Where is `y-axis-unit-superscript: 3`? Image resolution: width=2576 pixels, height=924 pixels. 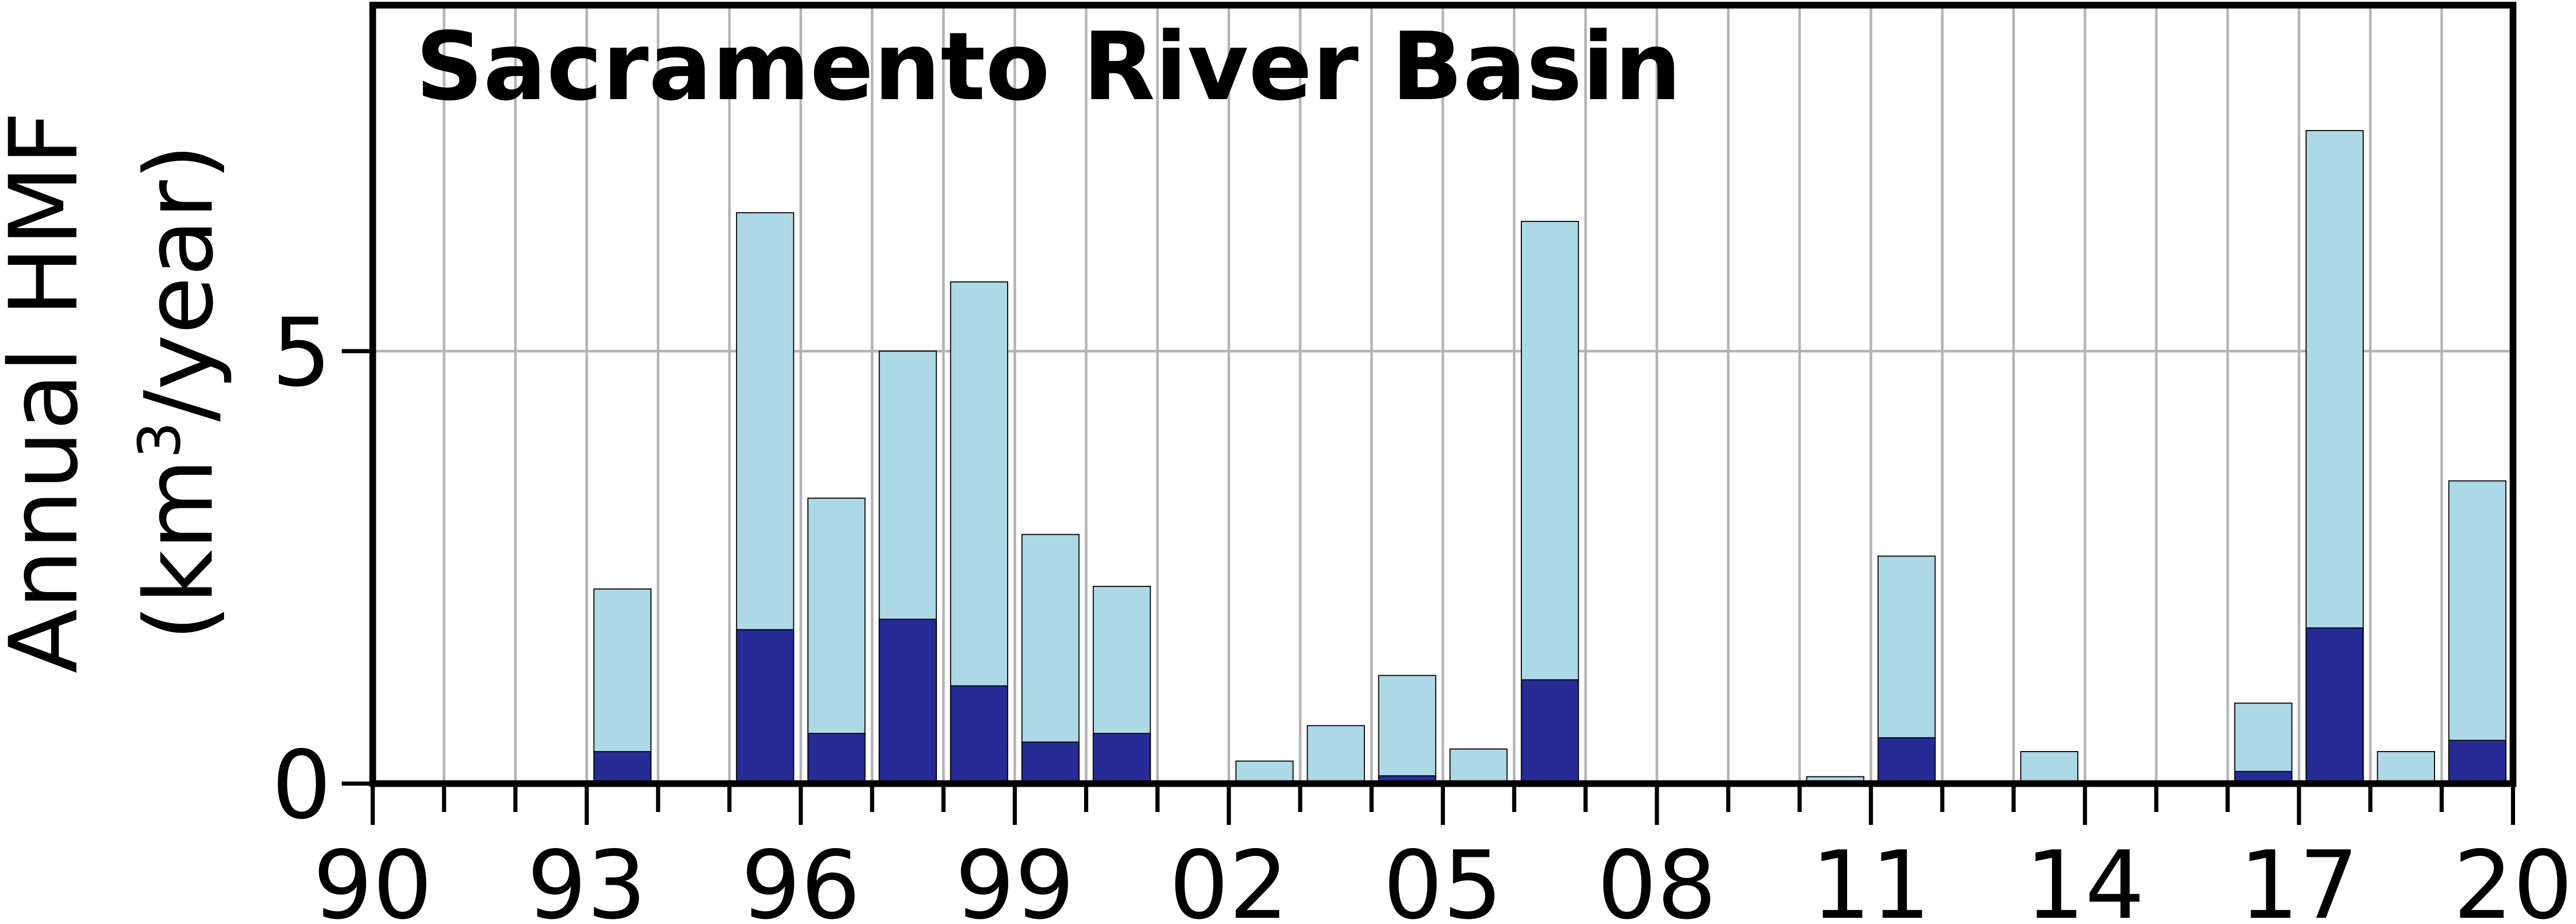
y-axis-unit-superscript: 3 is located at coordinates (160, 440).